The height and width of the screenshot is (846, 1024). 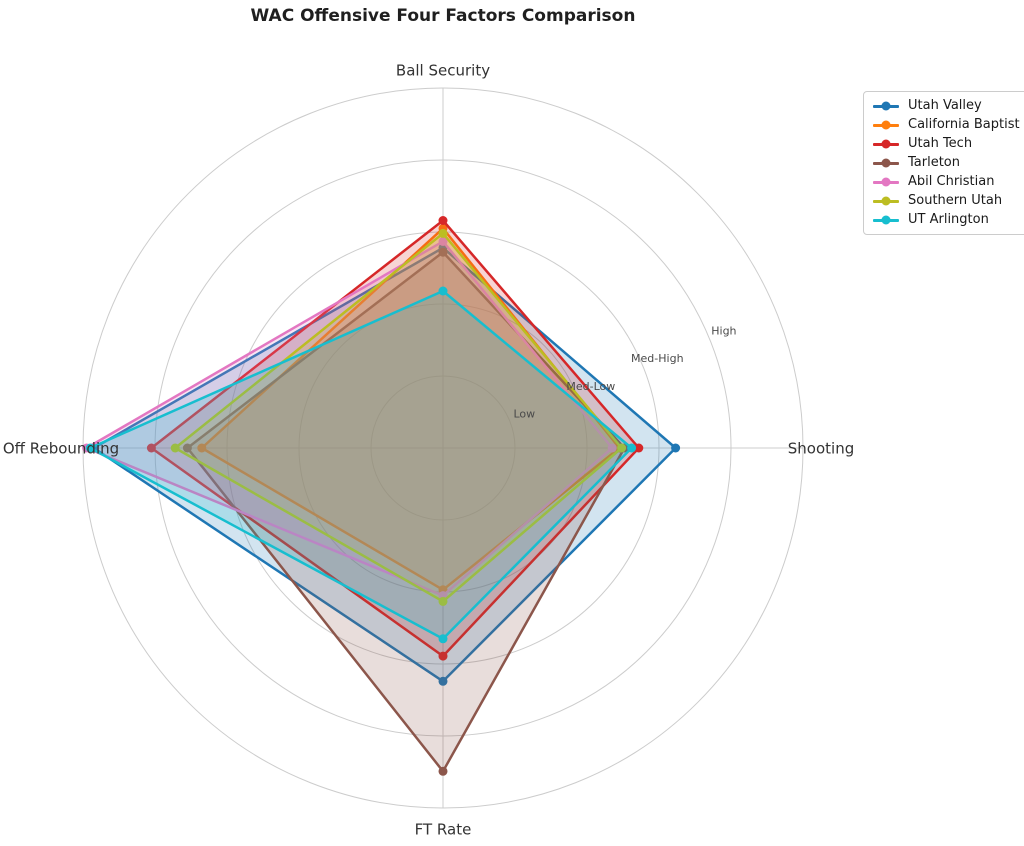 I want to click on radial-tick-label: Low, so click(x=524, y=413).